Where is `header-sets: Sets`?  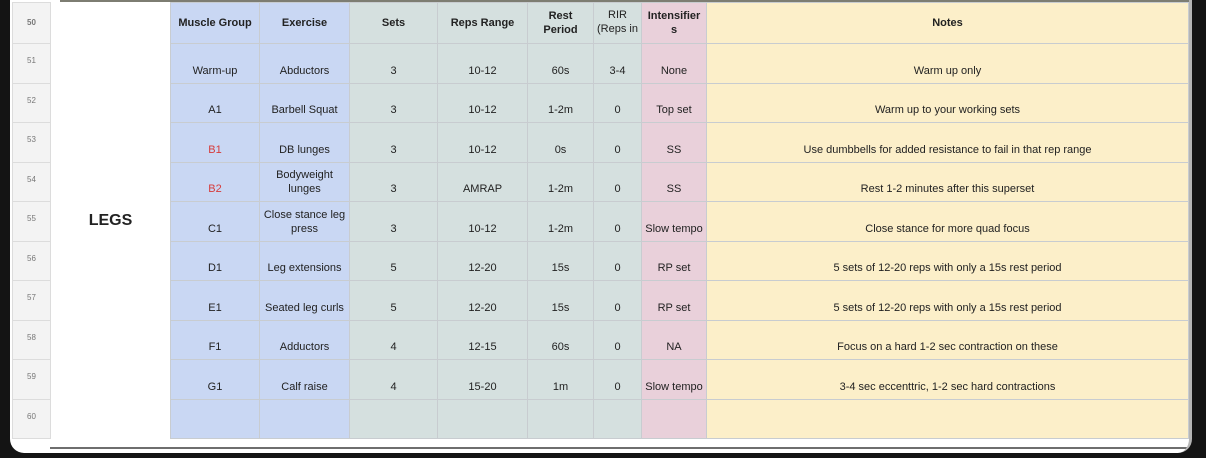
header-sets: Sets is located at coordinates (393, 23).